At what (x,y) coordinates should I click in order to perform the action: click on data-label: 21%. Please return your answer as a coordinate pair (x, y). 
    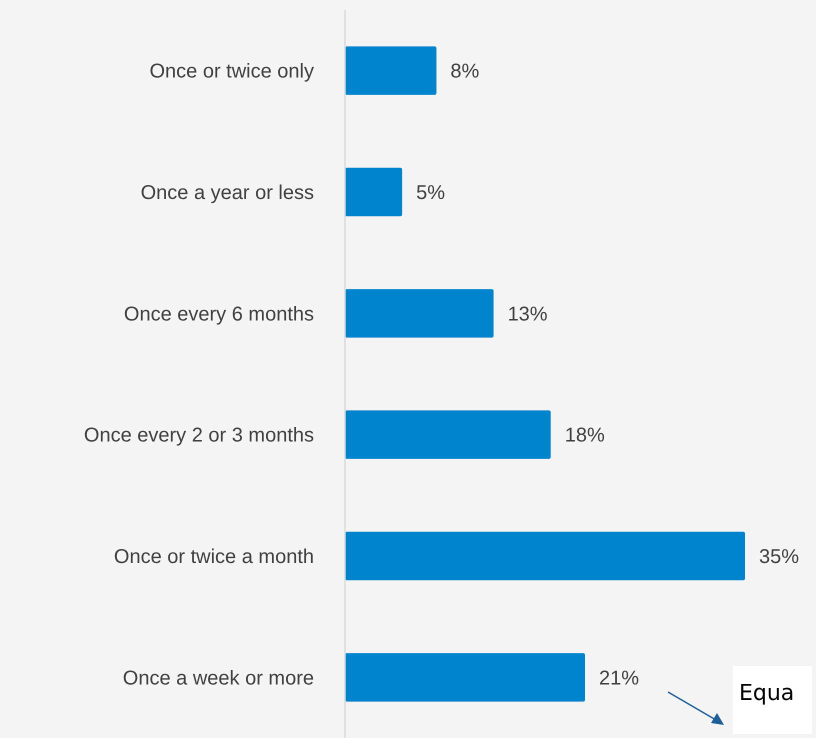
    Looking at the image, I should click on (619, 678).